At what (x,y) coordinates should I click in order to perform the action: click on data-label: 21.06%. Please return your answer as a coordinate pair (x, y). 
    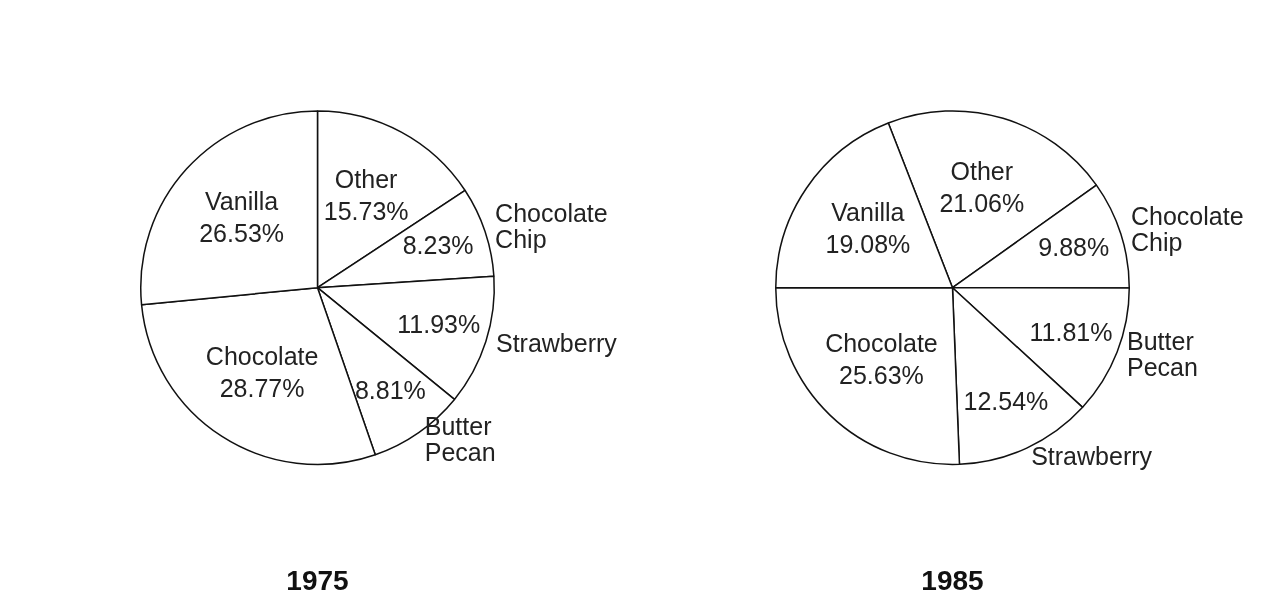
    Looking at the image, I should click on (982, 203).